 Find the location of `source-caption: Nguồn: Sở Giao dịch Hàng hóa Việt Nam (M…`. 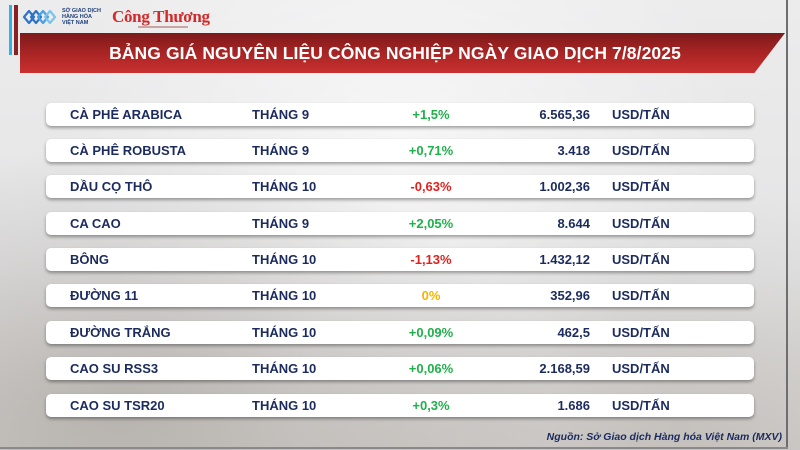

source-caption: Nguồn: Sở Giao dịch Hàng hóa Việt Nam (M… is located at coordinates (664, 437).